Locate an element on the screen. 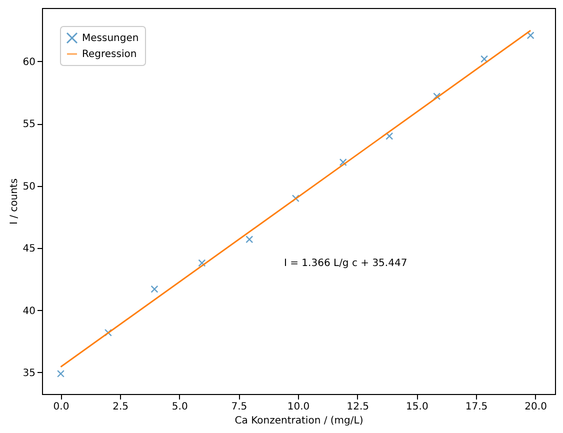 This screenshot has width=563, height=433. x-tick-label: 5.0 is located at coordinates (180, 407).